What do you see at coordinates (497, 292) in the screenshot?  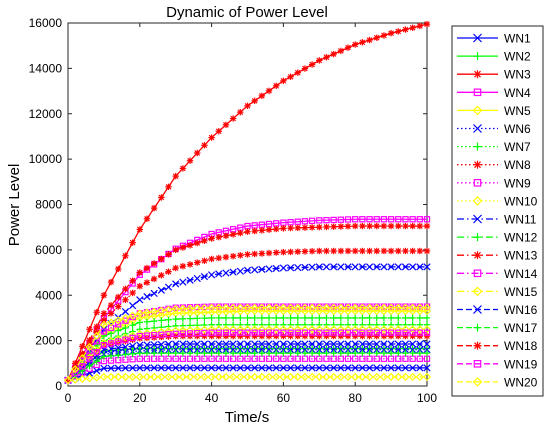 I see `legend-item-wn15: WN15` at bounding box center [497, 292].